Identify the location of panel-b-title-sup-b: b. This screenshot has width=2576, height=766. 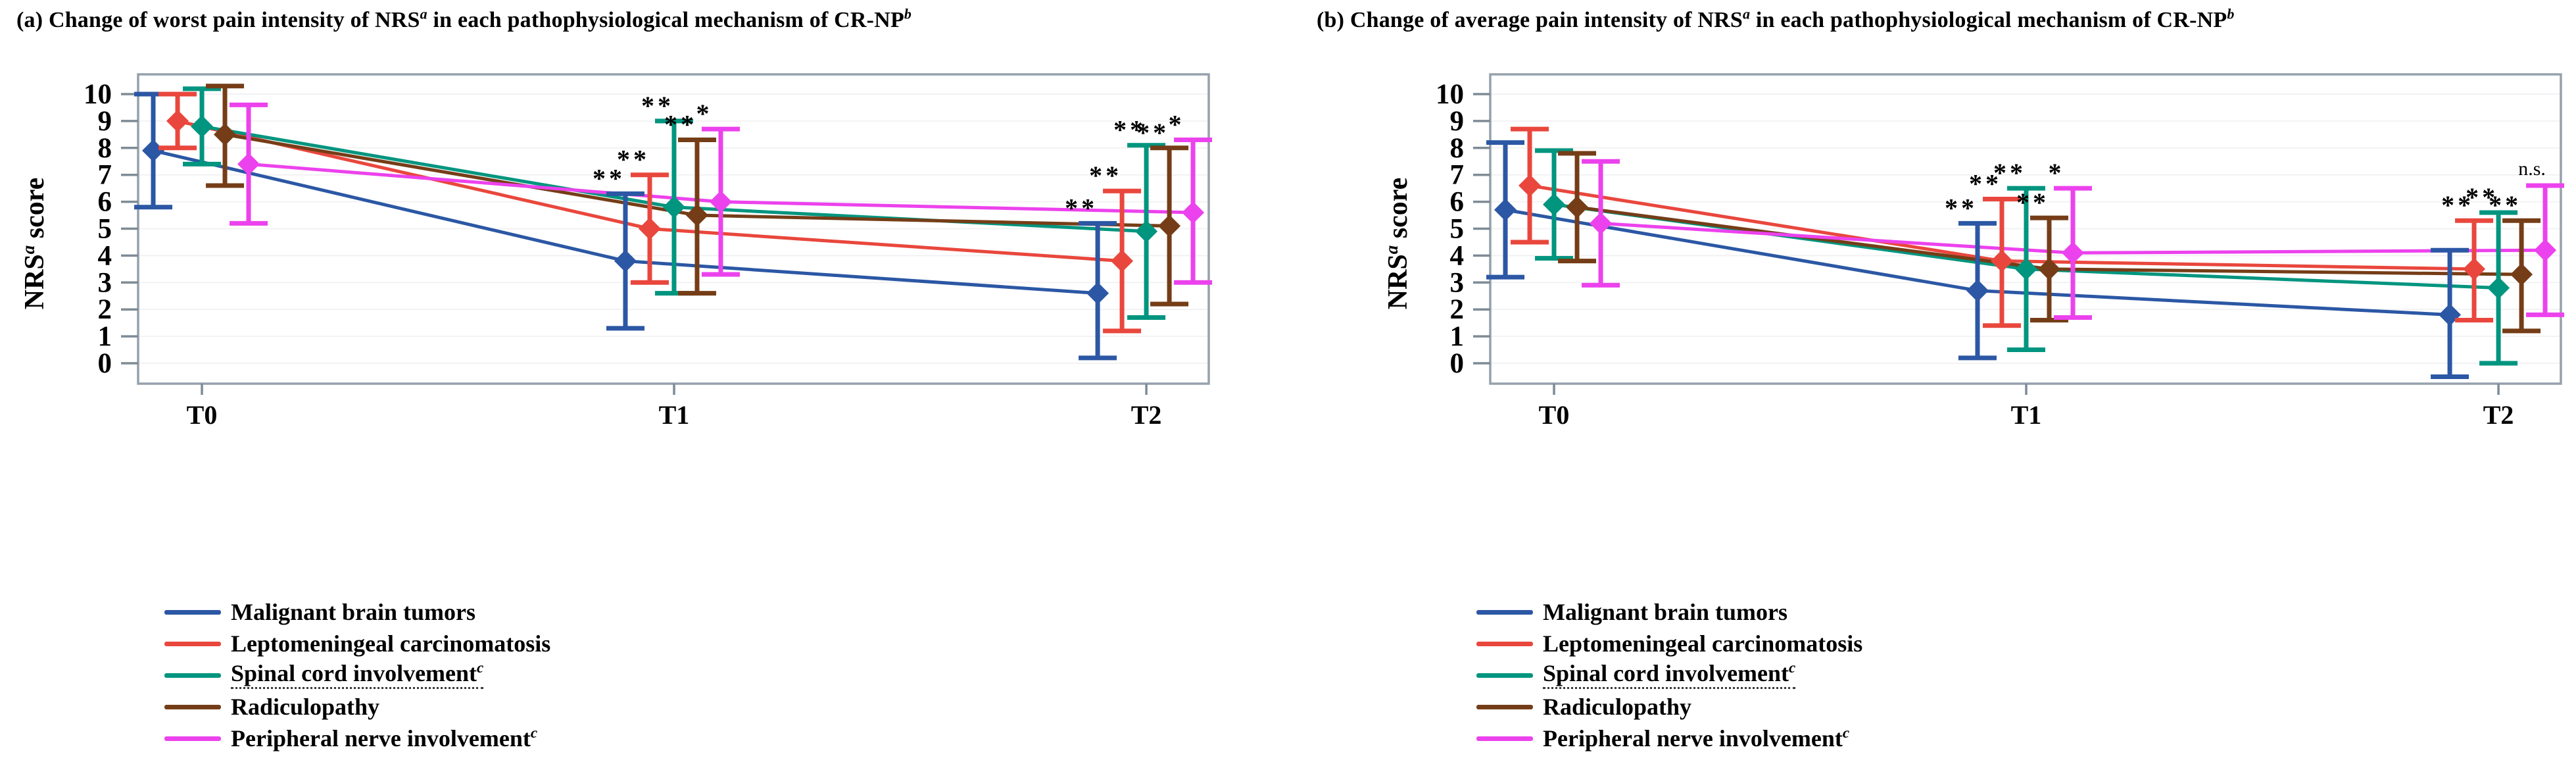
(2231, 13).